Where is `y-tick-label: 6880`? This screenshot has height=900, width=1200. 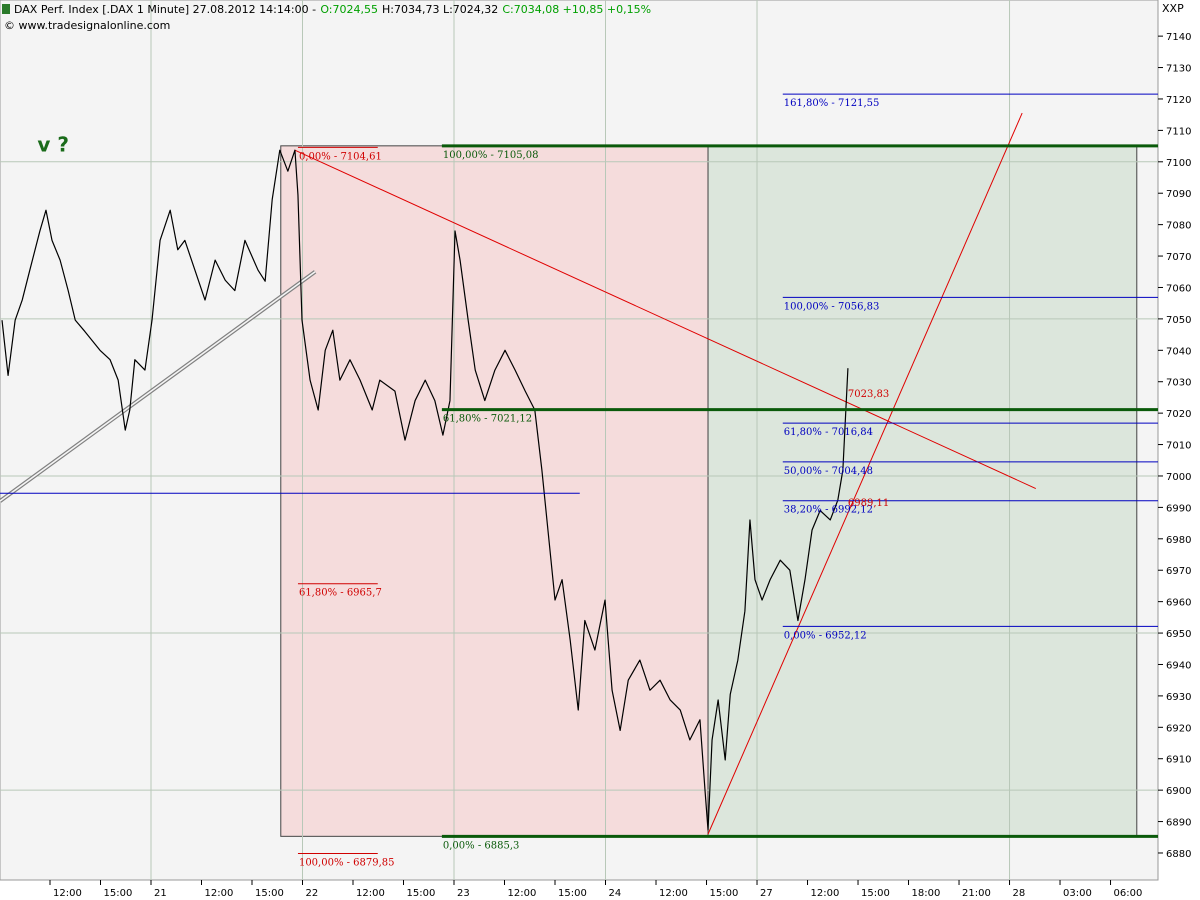 y-tick-label: 6880 is located at coordinates (1178, 854).